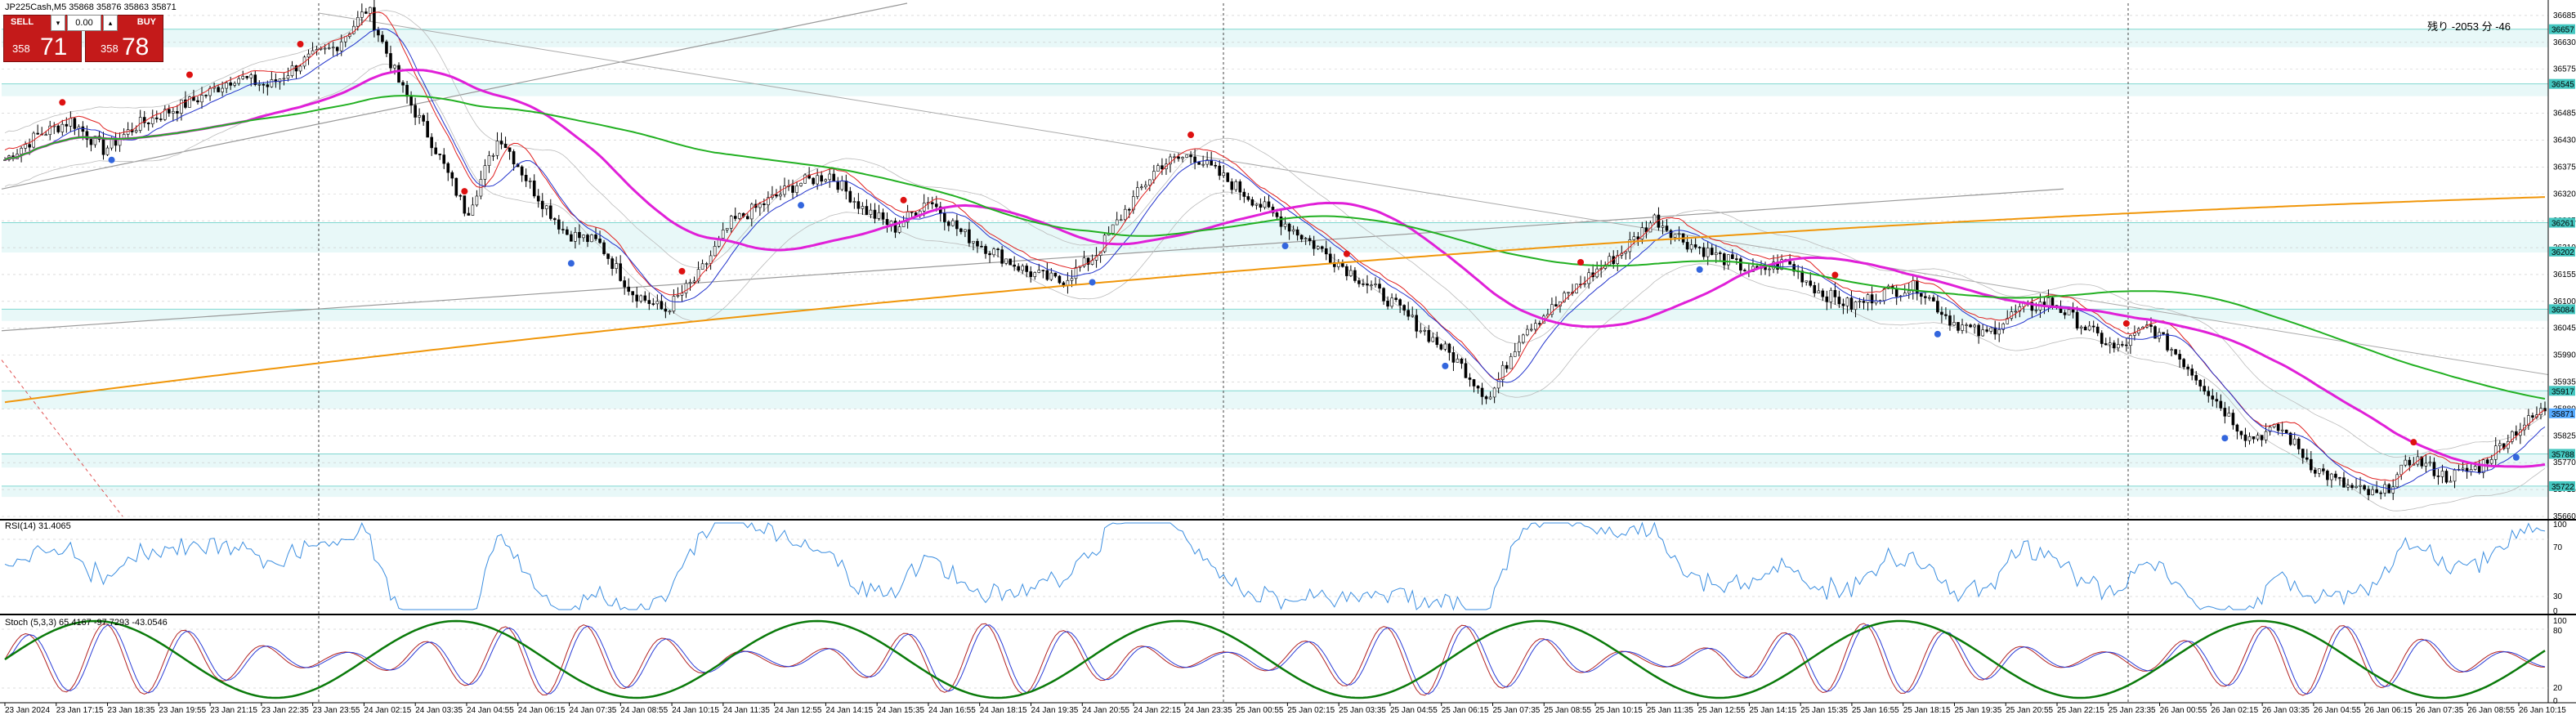 The width and height of the screenshot is (2576, 715). Describe the element at coordinates (146, 22) in the screenshot. I see `buy-label: BUY` at that location.